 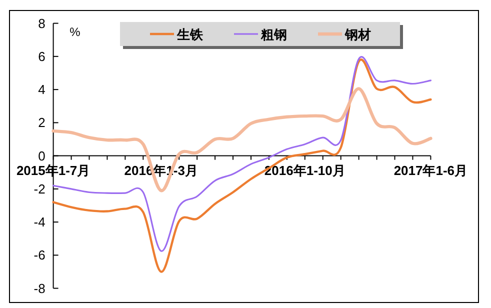 I want to click on y-axis-title: %, so click(x=75, y=32).